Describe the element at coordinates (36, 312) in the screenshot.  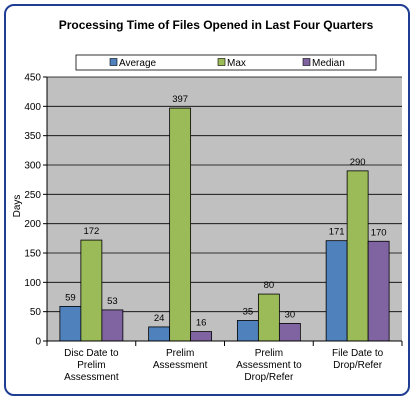
I see `y-tick-label: 50` at that location.